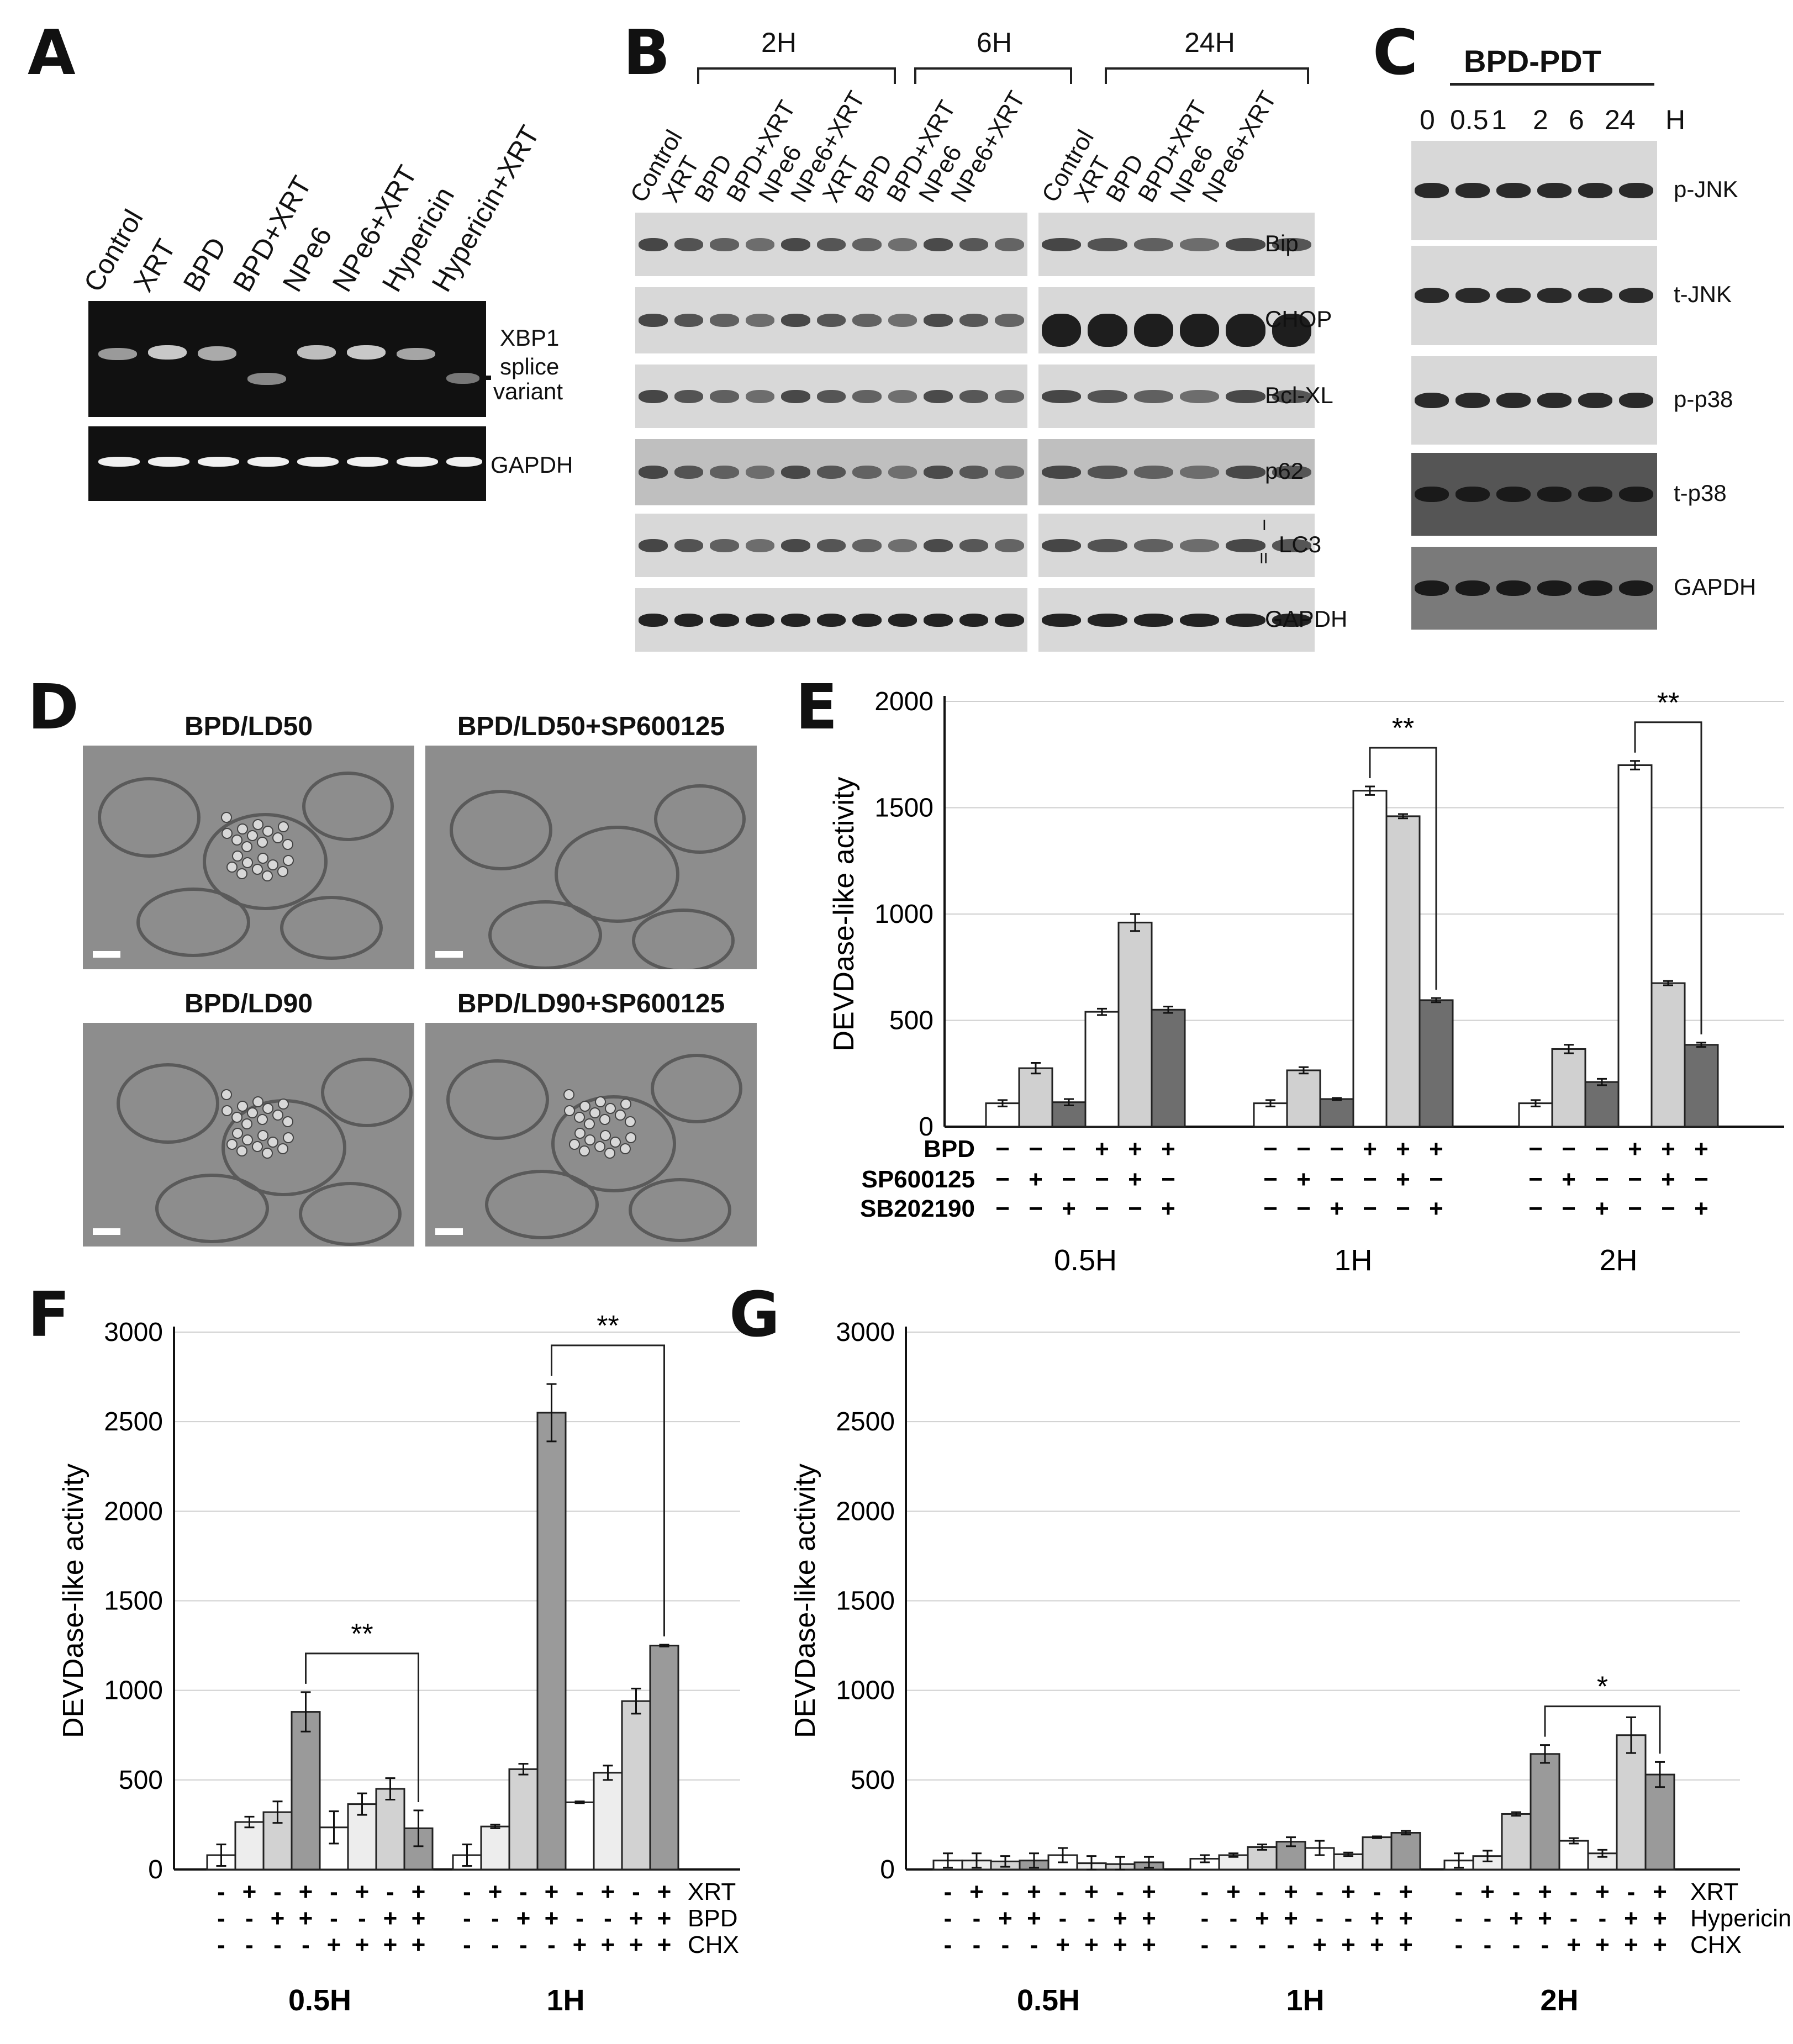 The image size is (1793, 2044). What do you see at coordinates (528, 391) in the screenshot?
I see `panel-a-variant-label: variant` at bounding box center [528, 391].